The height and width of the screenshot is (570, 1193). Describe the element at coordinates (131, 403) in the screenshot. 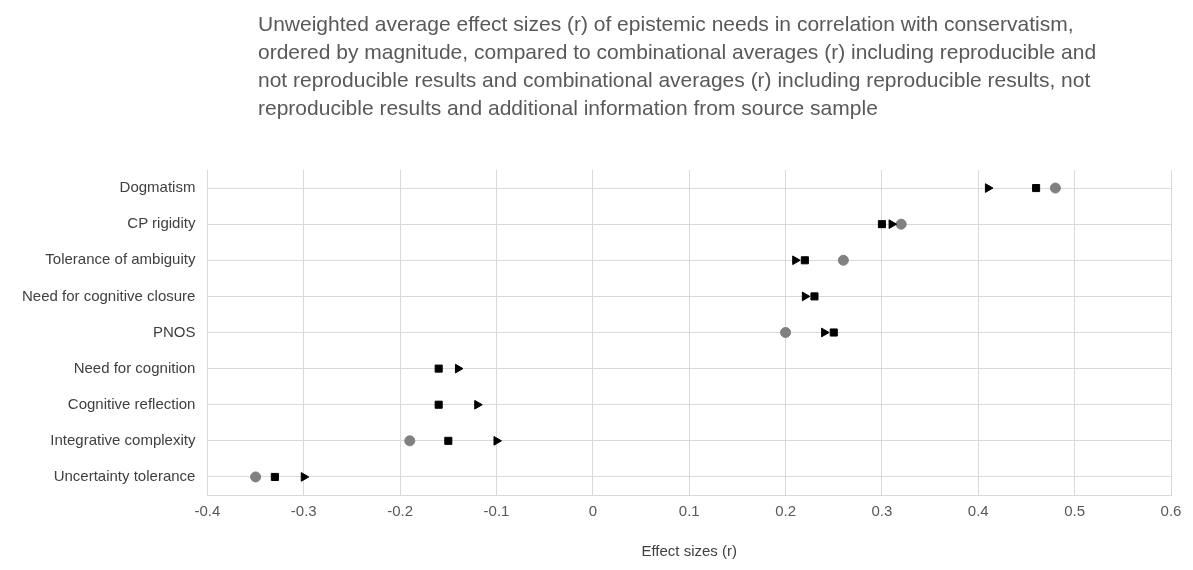

I see `y-tick-label: Cognitive reflection` at that location.